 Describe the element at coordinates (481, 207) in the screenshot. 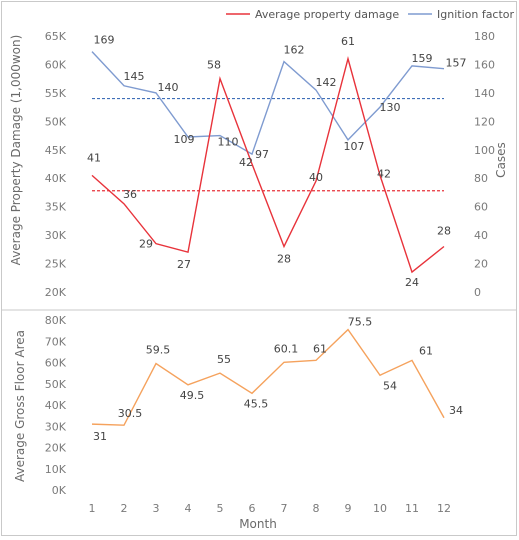

I see `top-y2-tick-label: 60` at that location.